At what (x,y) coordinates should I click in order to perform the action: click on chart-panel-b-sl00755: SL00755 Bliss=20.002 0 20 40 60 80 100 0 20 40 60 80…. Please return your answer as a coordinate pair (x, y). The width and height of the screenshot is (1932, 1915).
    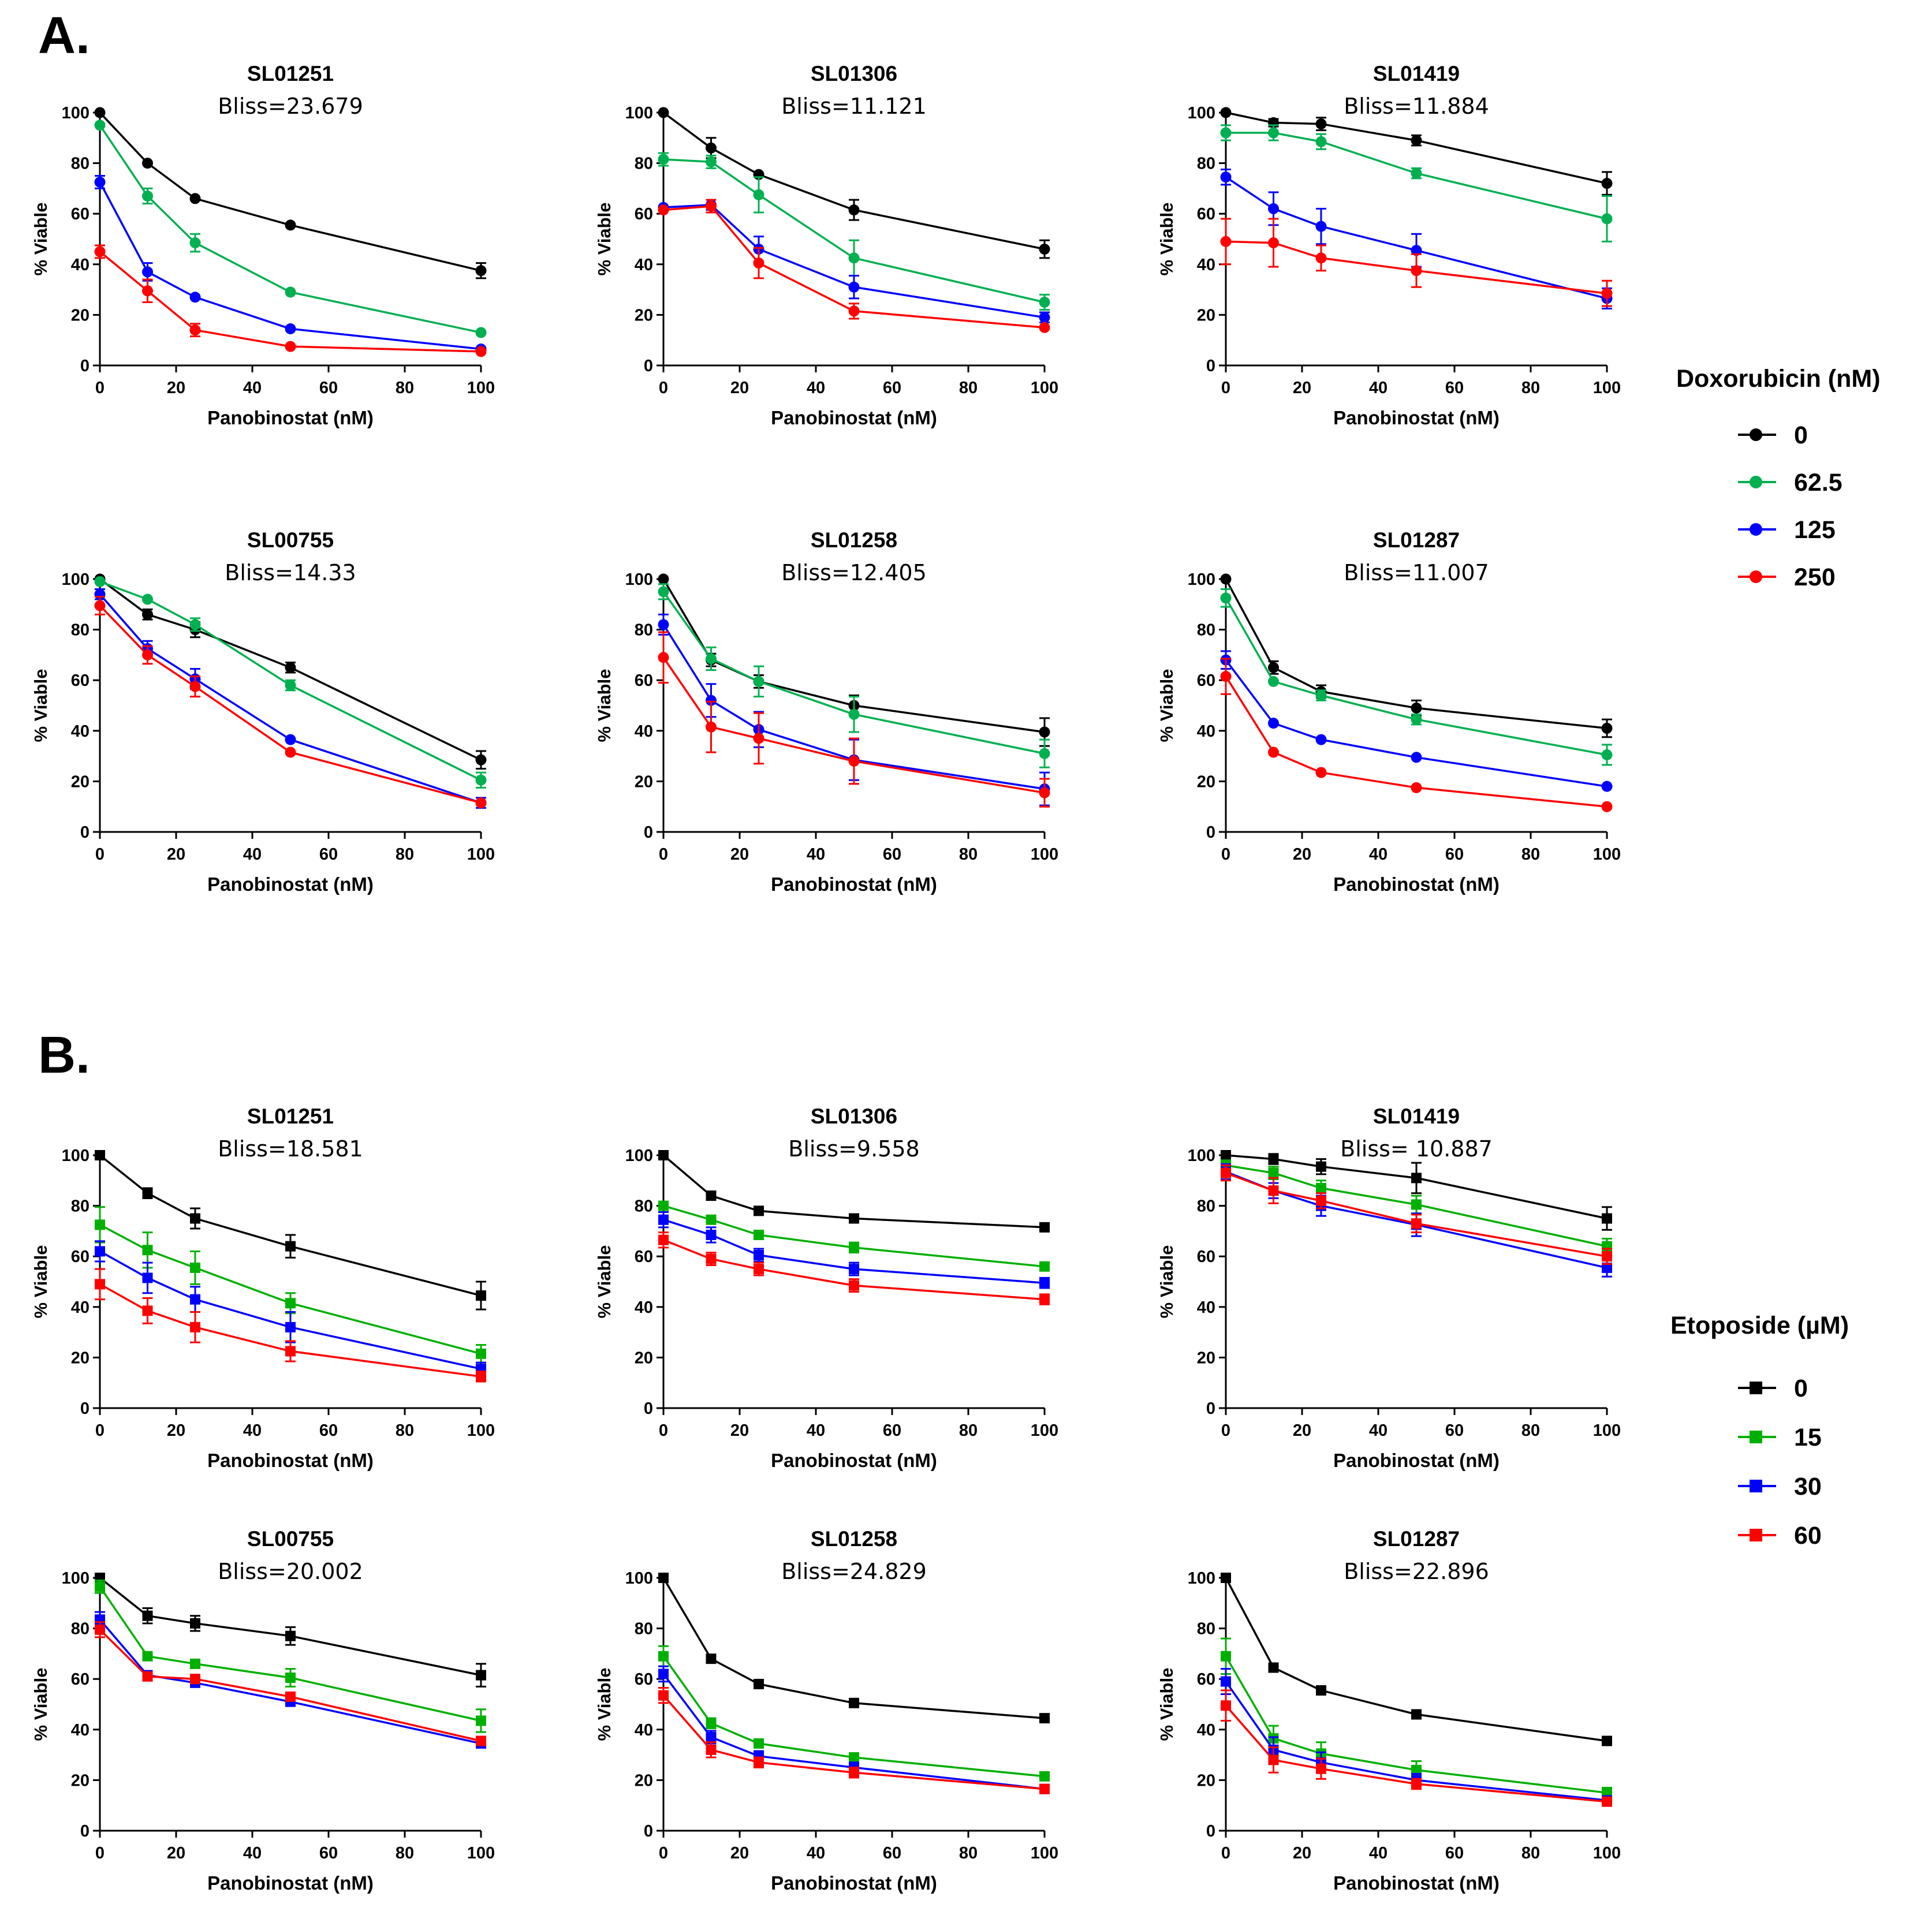
    Looking at the image, I should click on (263, 1710).